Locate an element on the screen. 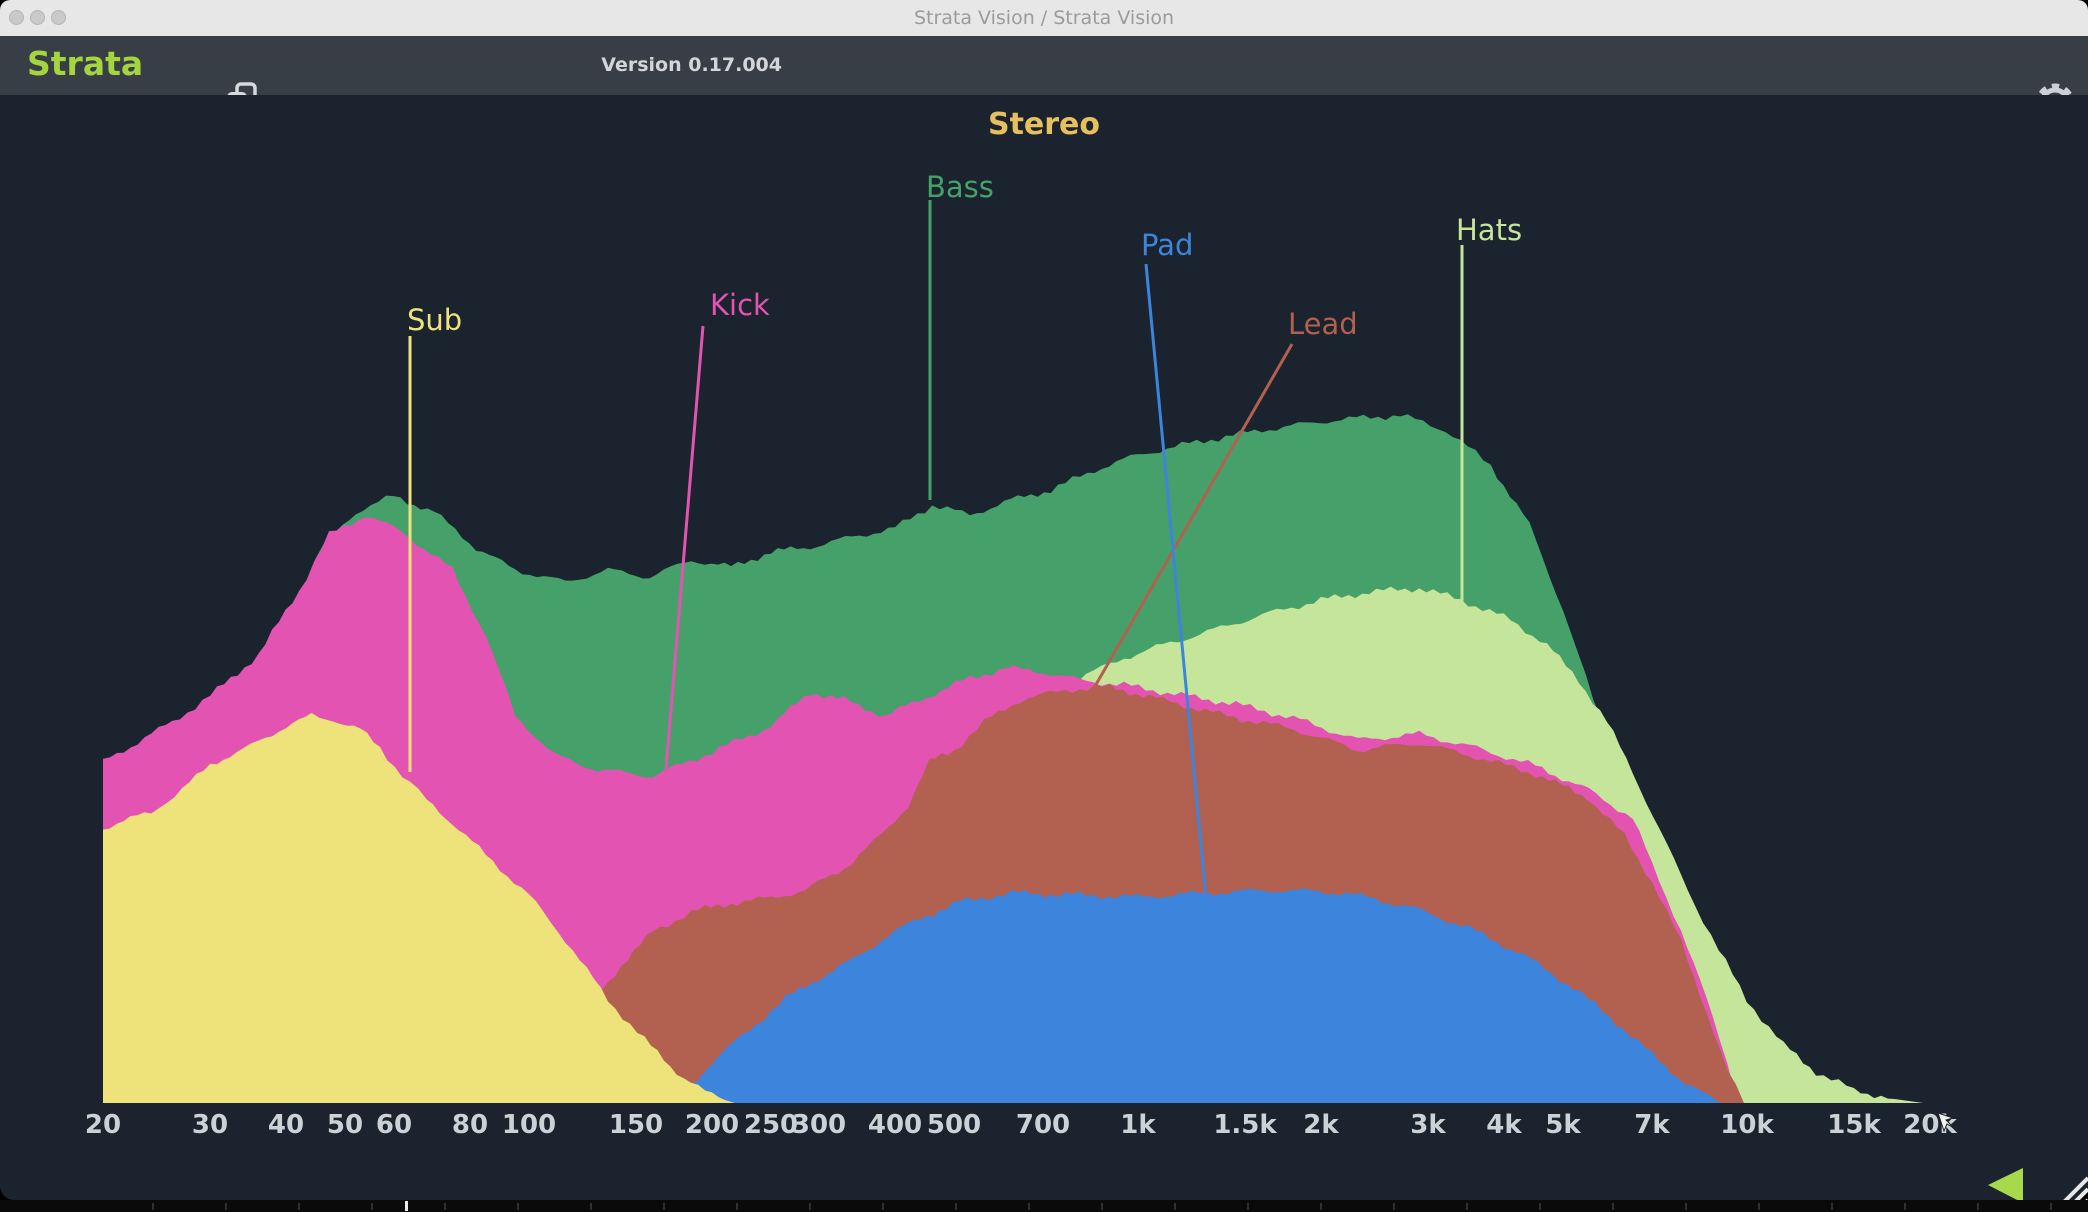 This screenshot has height=1212, width=2088. axis-tick-label: 60 is located at coordinates (394, 1125).